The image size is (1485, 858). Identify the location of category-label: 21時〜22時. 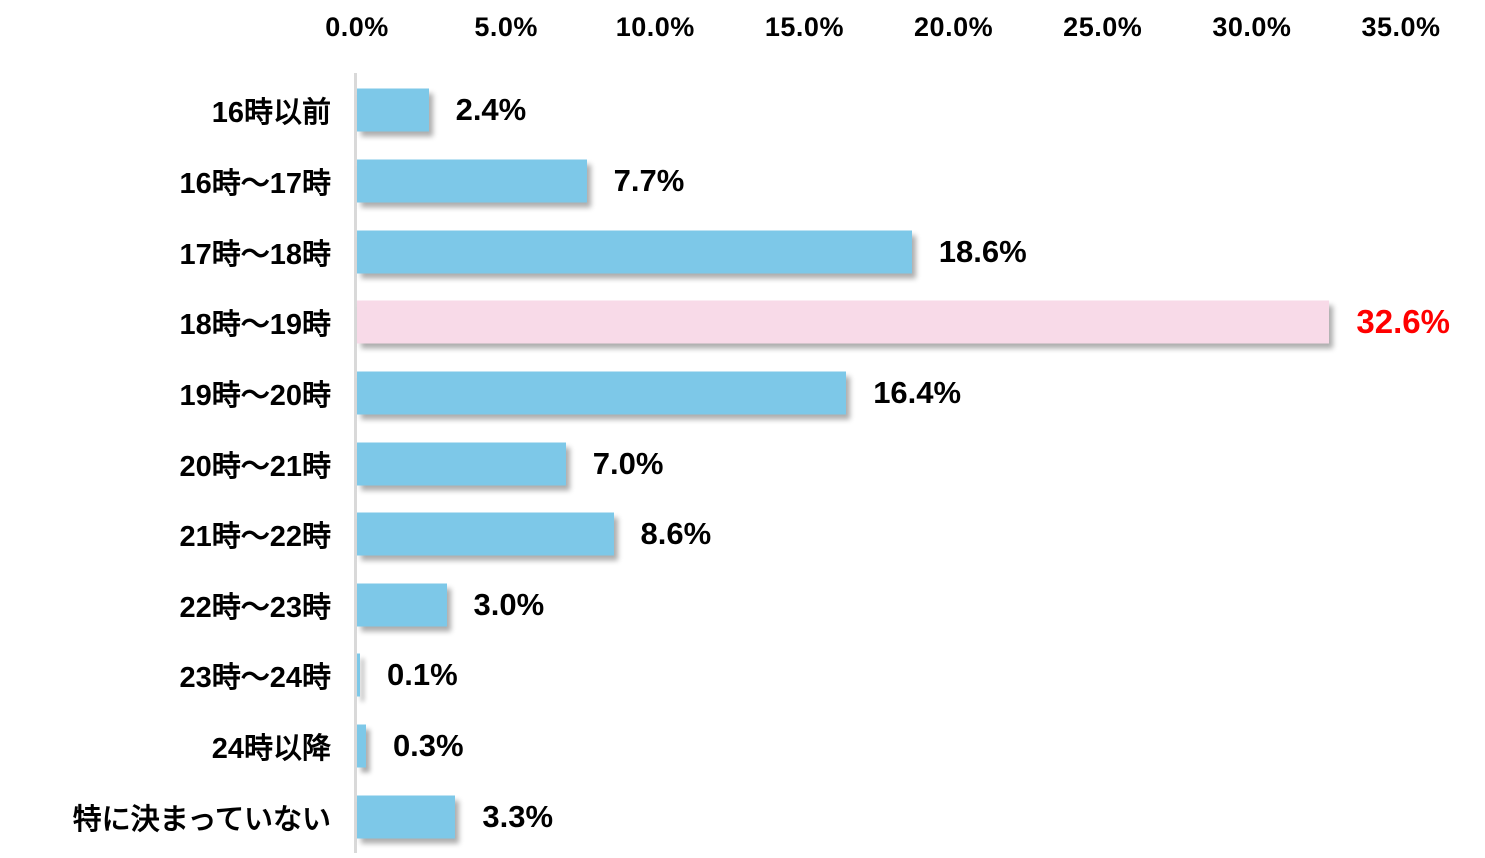
(255, 537).